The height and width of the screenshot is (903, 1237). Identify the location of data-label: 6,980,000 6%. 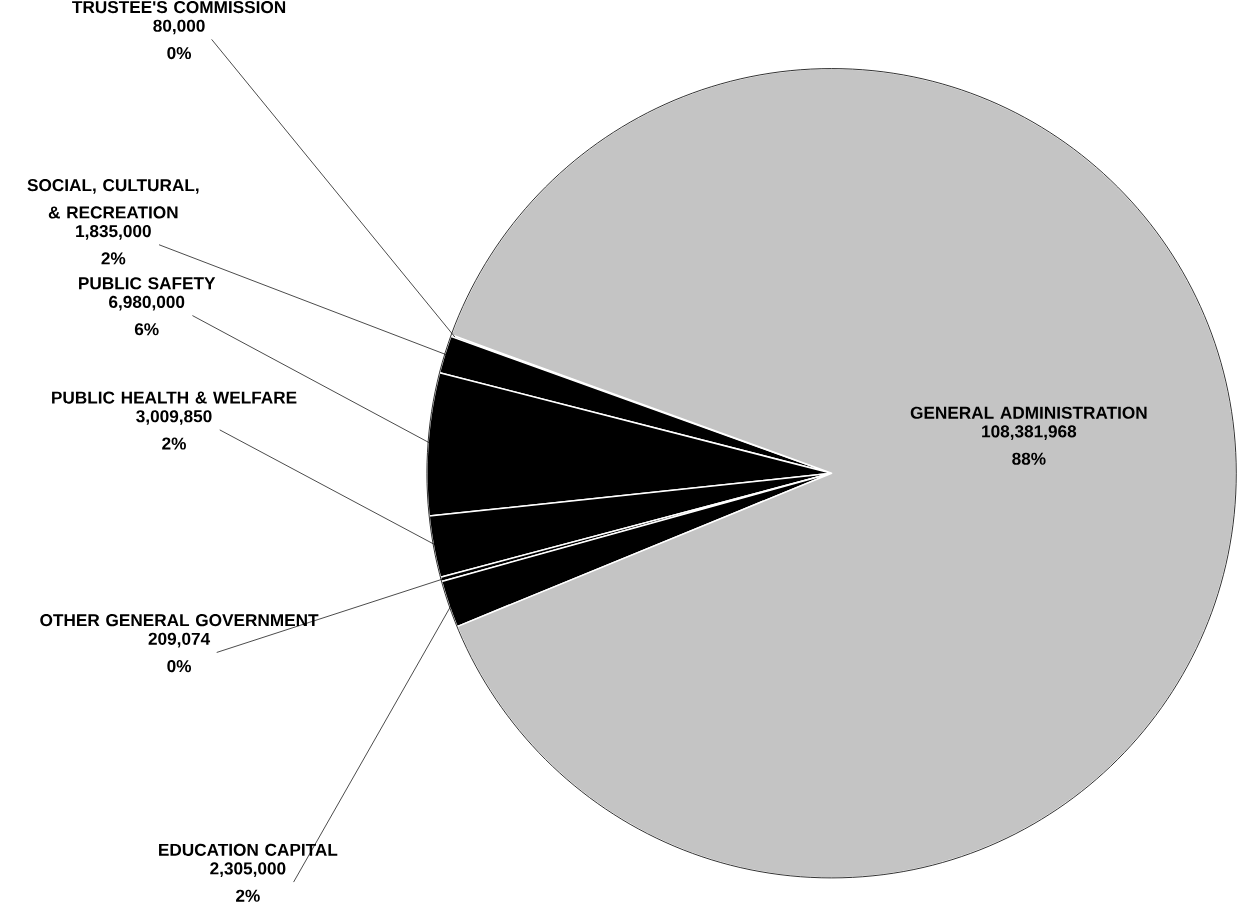
(147, 315).